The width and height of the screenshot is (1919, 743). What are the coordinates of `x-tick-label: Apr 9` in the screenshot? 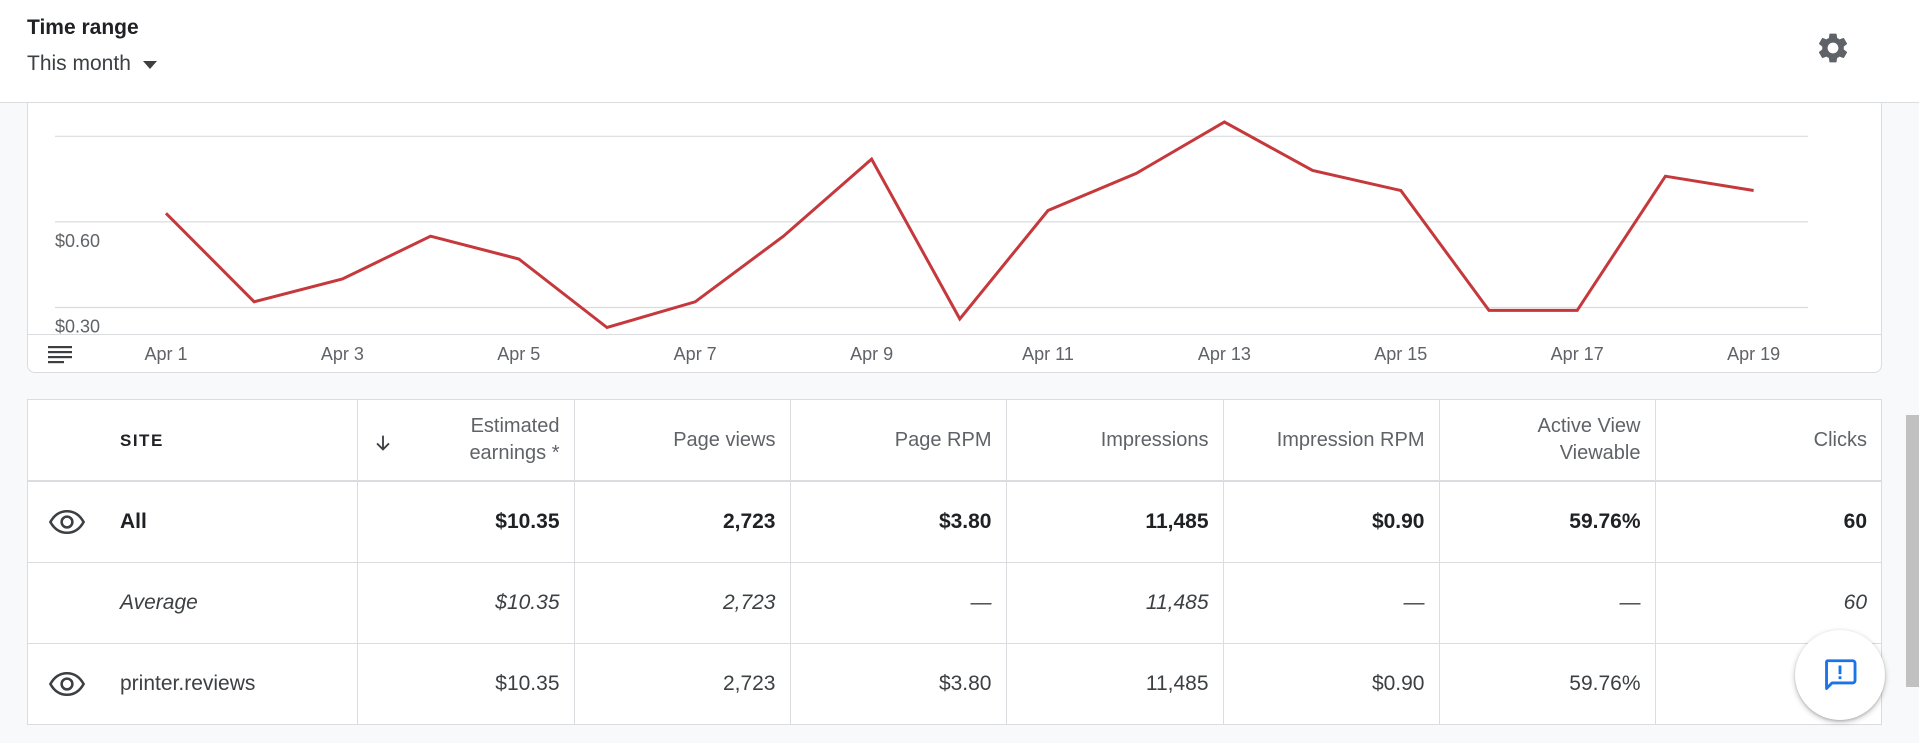 It's located at (871, 354).